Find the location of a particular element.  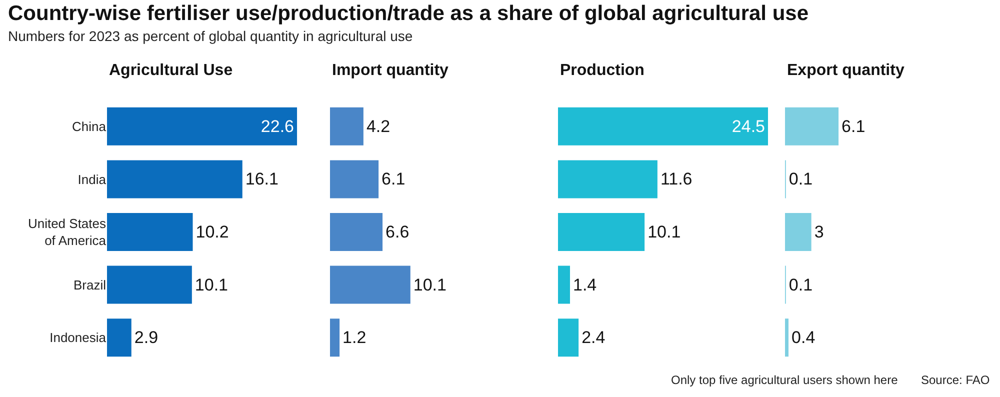

source-note: Source: FAO is located at coordinates (955, 380).